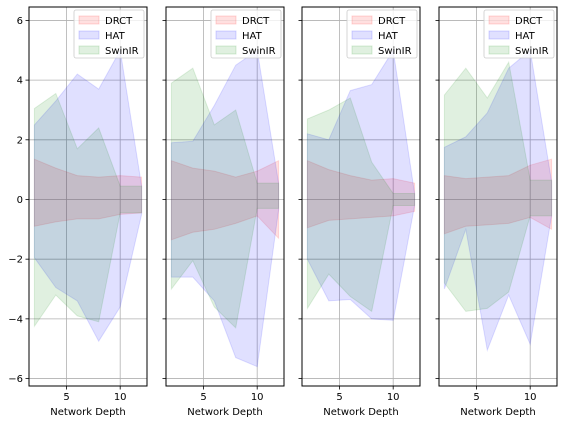 The height and width of the screenshot is (424, 568). I want to click on y-tick-label: 4, so click(20, 81).